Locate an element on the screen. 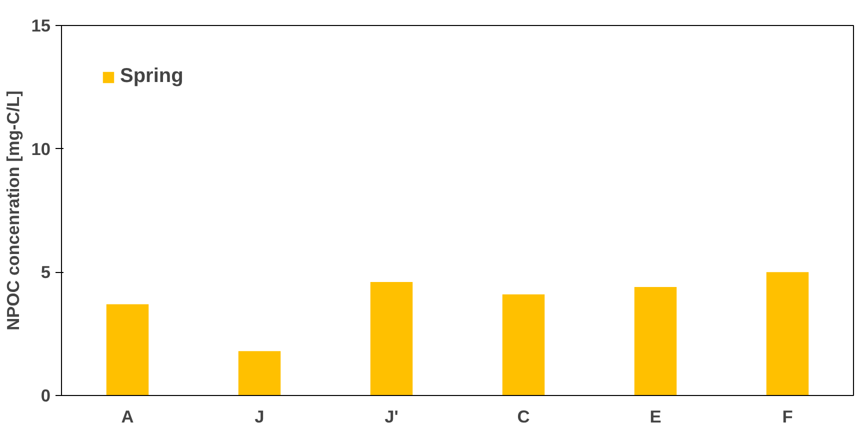 This screenshot has height=429, width=858. x-tick-label: A is located at coordinates (127, 416).